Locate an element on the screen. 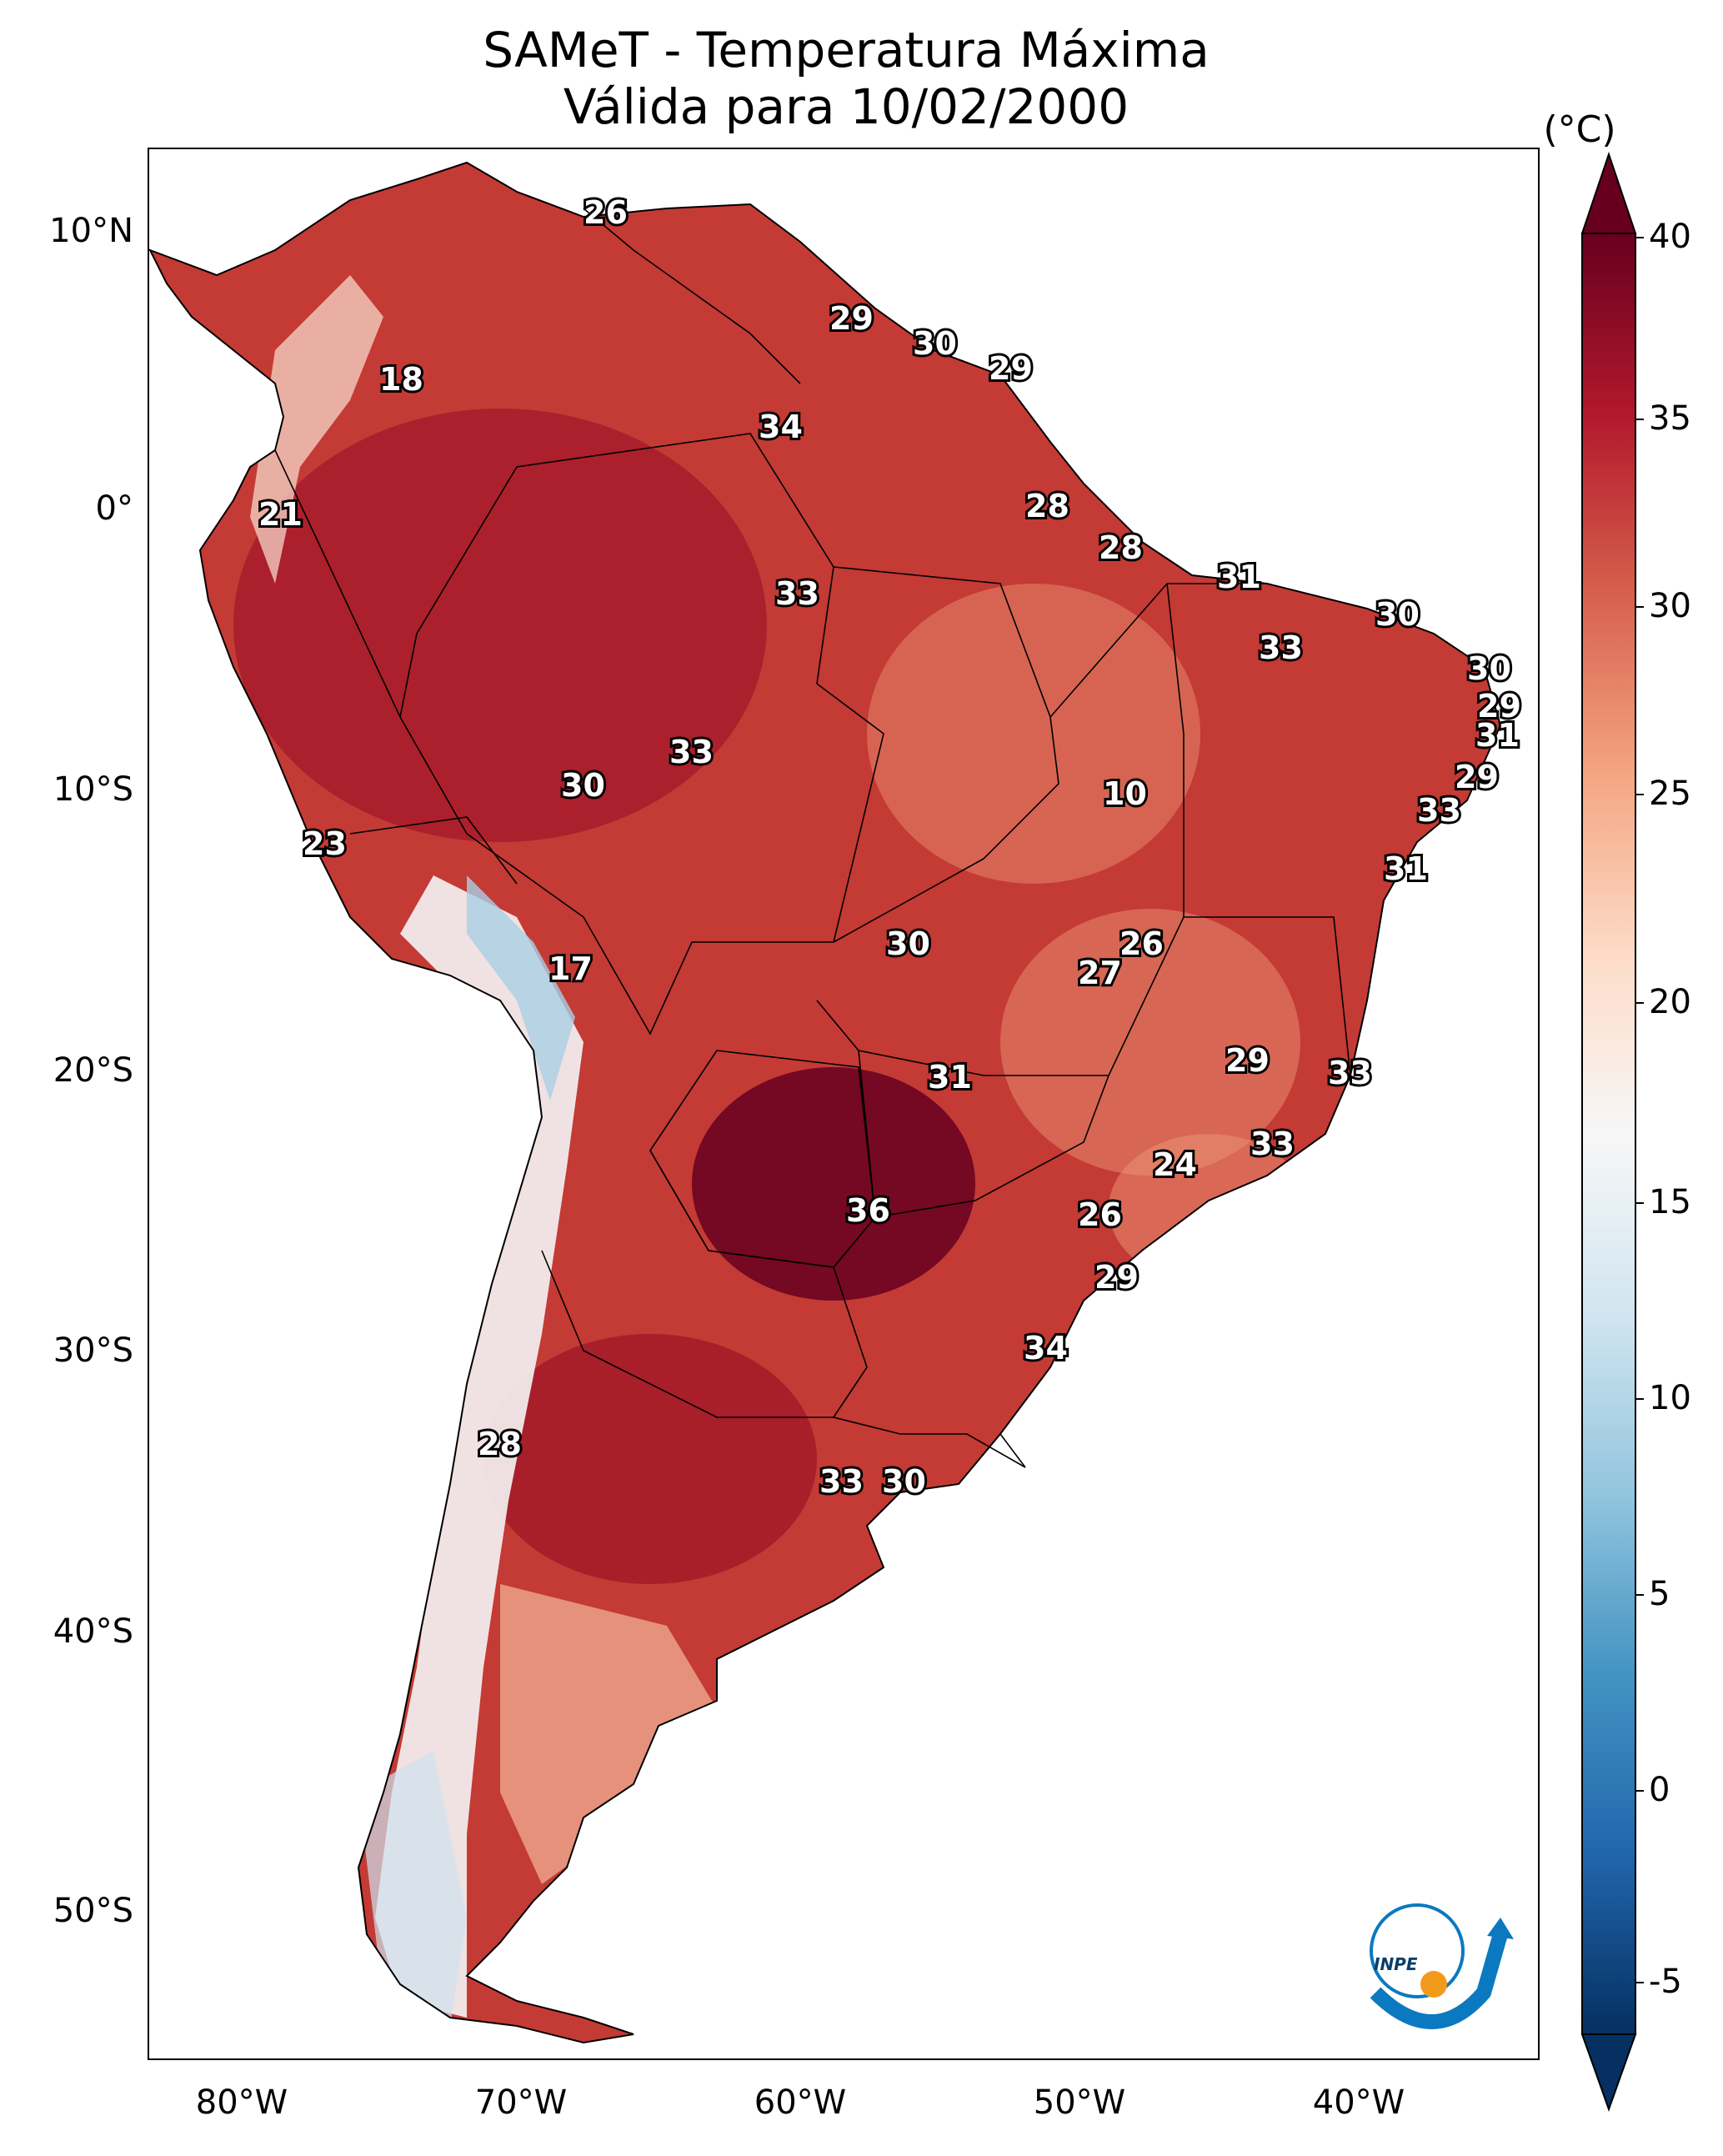 This screenshot has width=1723, height=2156. cb-tick-20: 20 is located at coordinates (1670, 1002).